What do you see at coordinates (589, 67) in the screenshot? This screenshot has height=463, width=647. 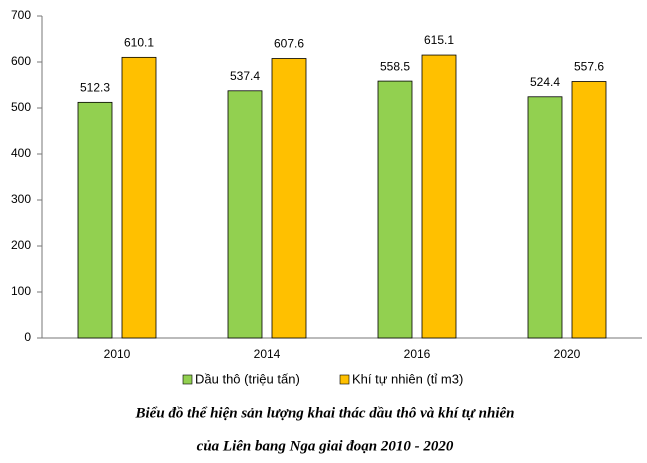 I see `value-label: 557.6` at bounding box center [589, 67].